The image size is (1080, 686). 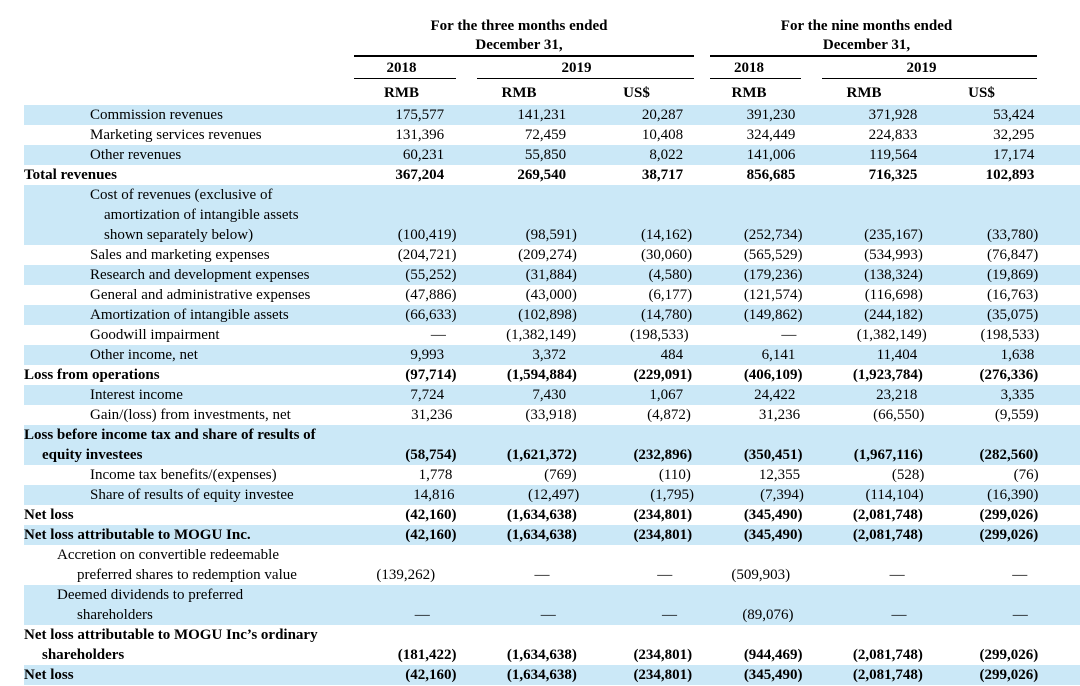 I want to click on value-cell: 856,685, so click(x=771, y=175).